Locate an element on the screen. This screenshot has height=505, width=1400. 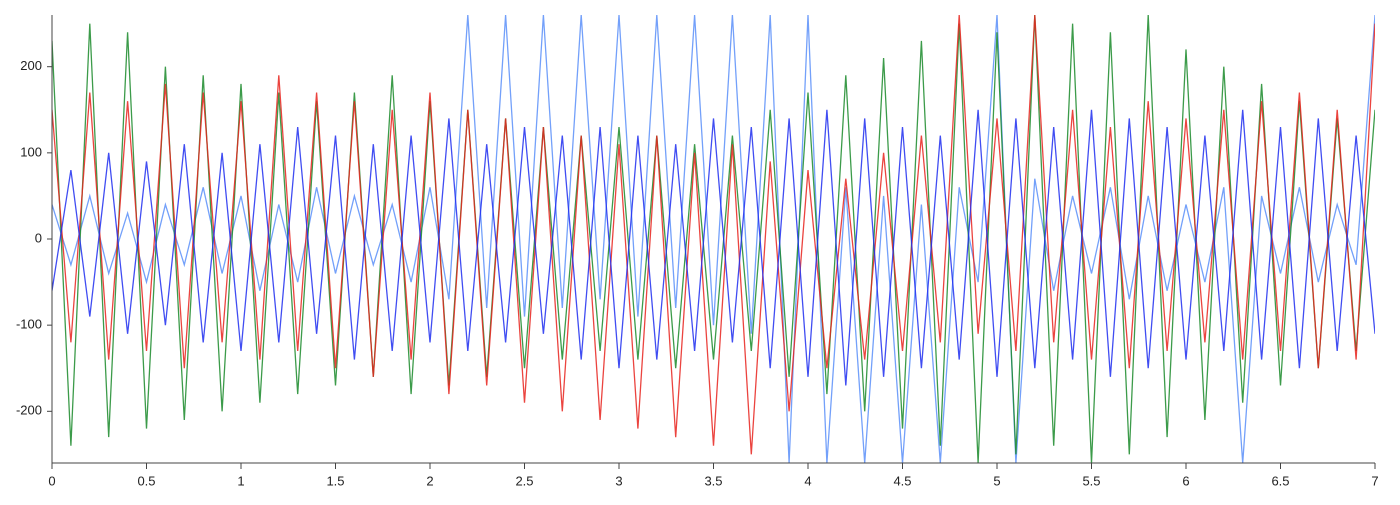
x-tick-label: 1.5 is located at coordinates (335, 480).